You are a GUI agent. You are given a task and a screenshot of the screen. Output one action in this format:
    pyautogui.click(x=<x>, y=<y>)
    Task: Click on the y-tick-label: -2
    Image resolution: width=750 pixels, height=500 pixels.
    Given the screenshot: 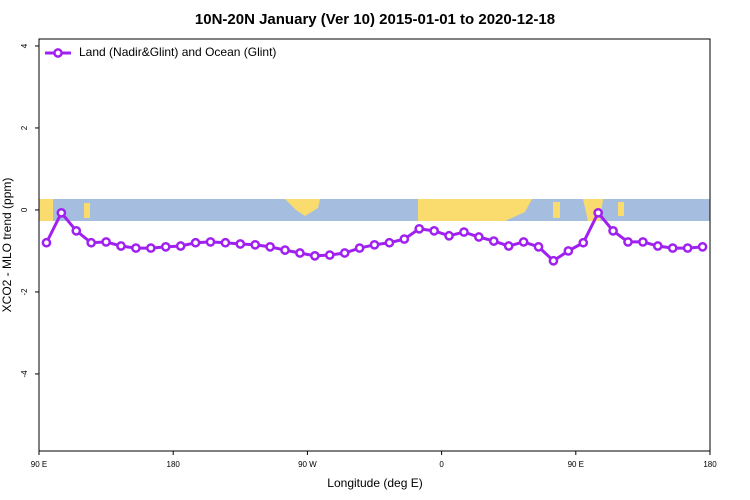 What is the action you would take?
    pyautogui.click(x=24, y=292)
    